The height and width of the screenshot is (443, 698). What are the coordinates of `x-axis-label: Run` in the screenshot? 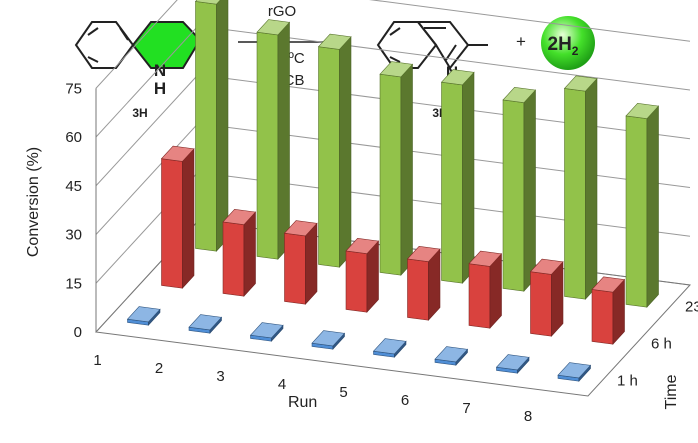 It's located at (302, 402).